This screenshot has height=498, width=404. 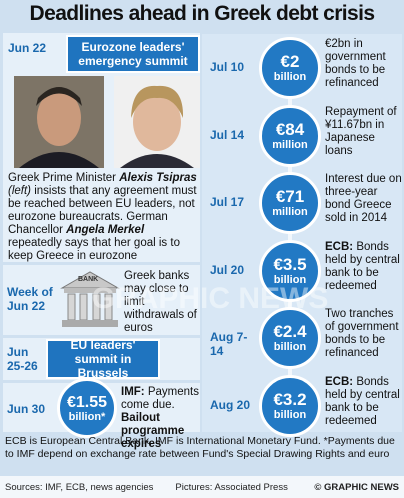 I want to click on date: Jun 22, so click(x=27, y=48).